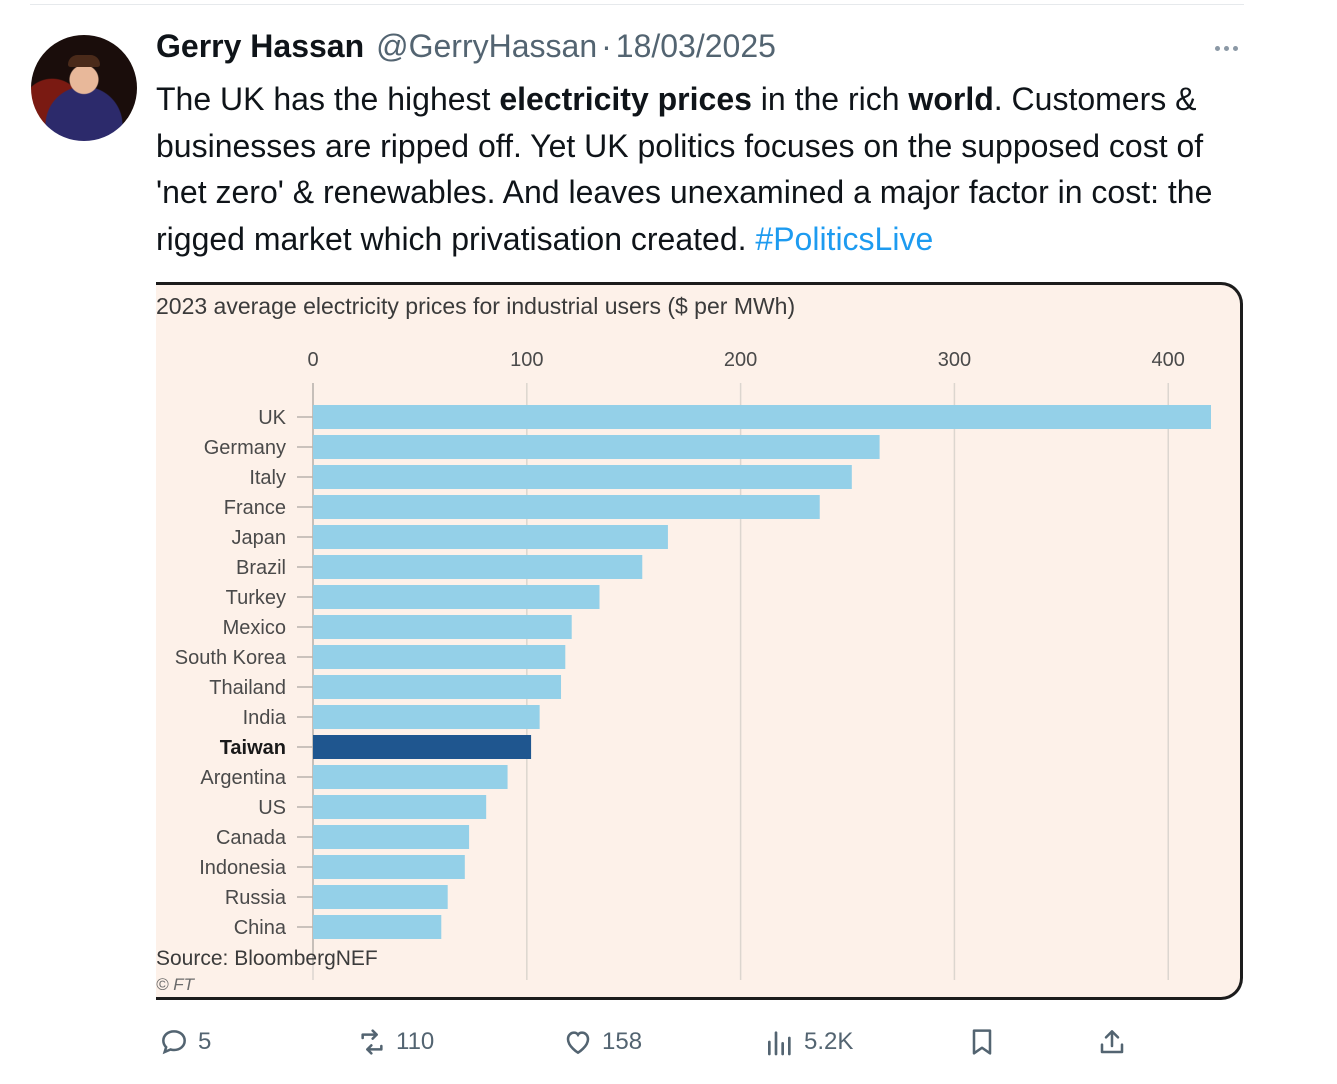  What do you see at coordinates (84, 88) in the screenshot?
I see `avatar` at bounding box center [84, 88].